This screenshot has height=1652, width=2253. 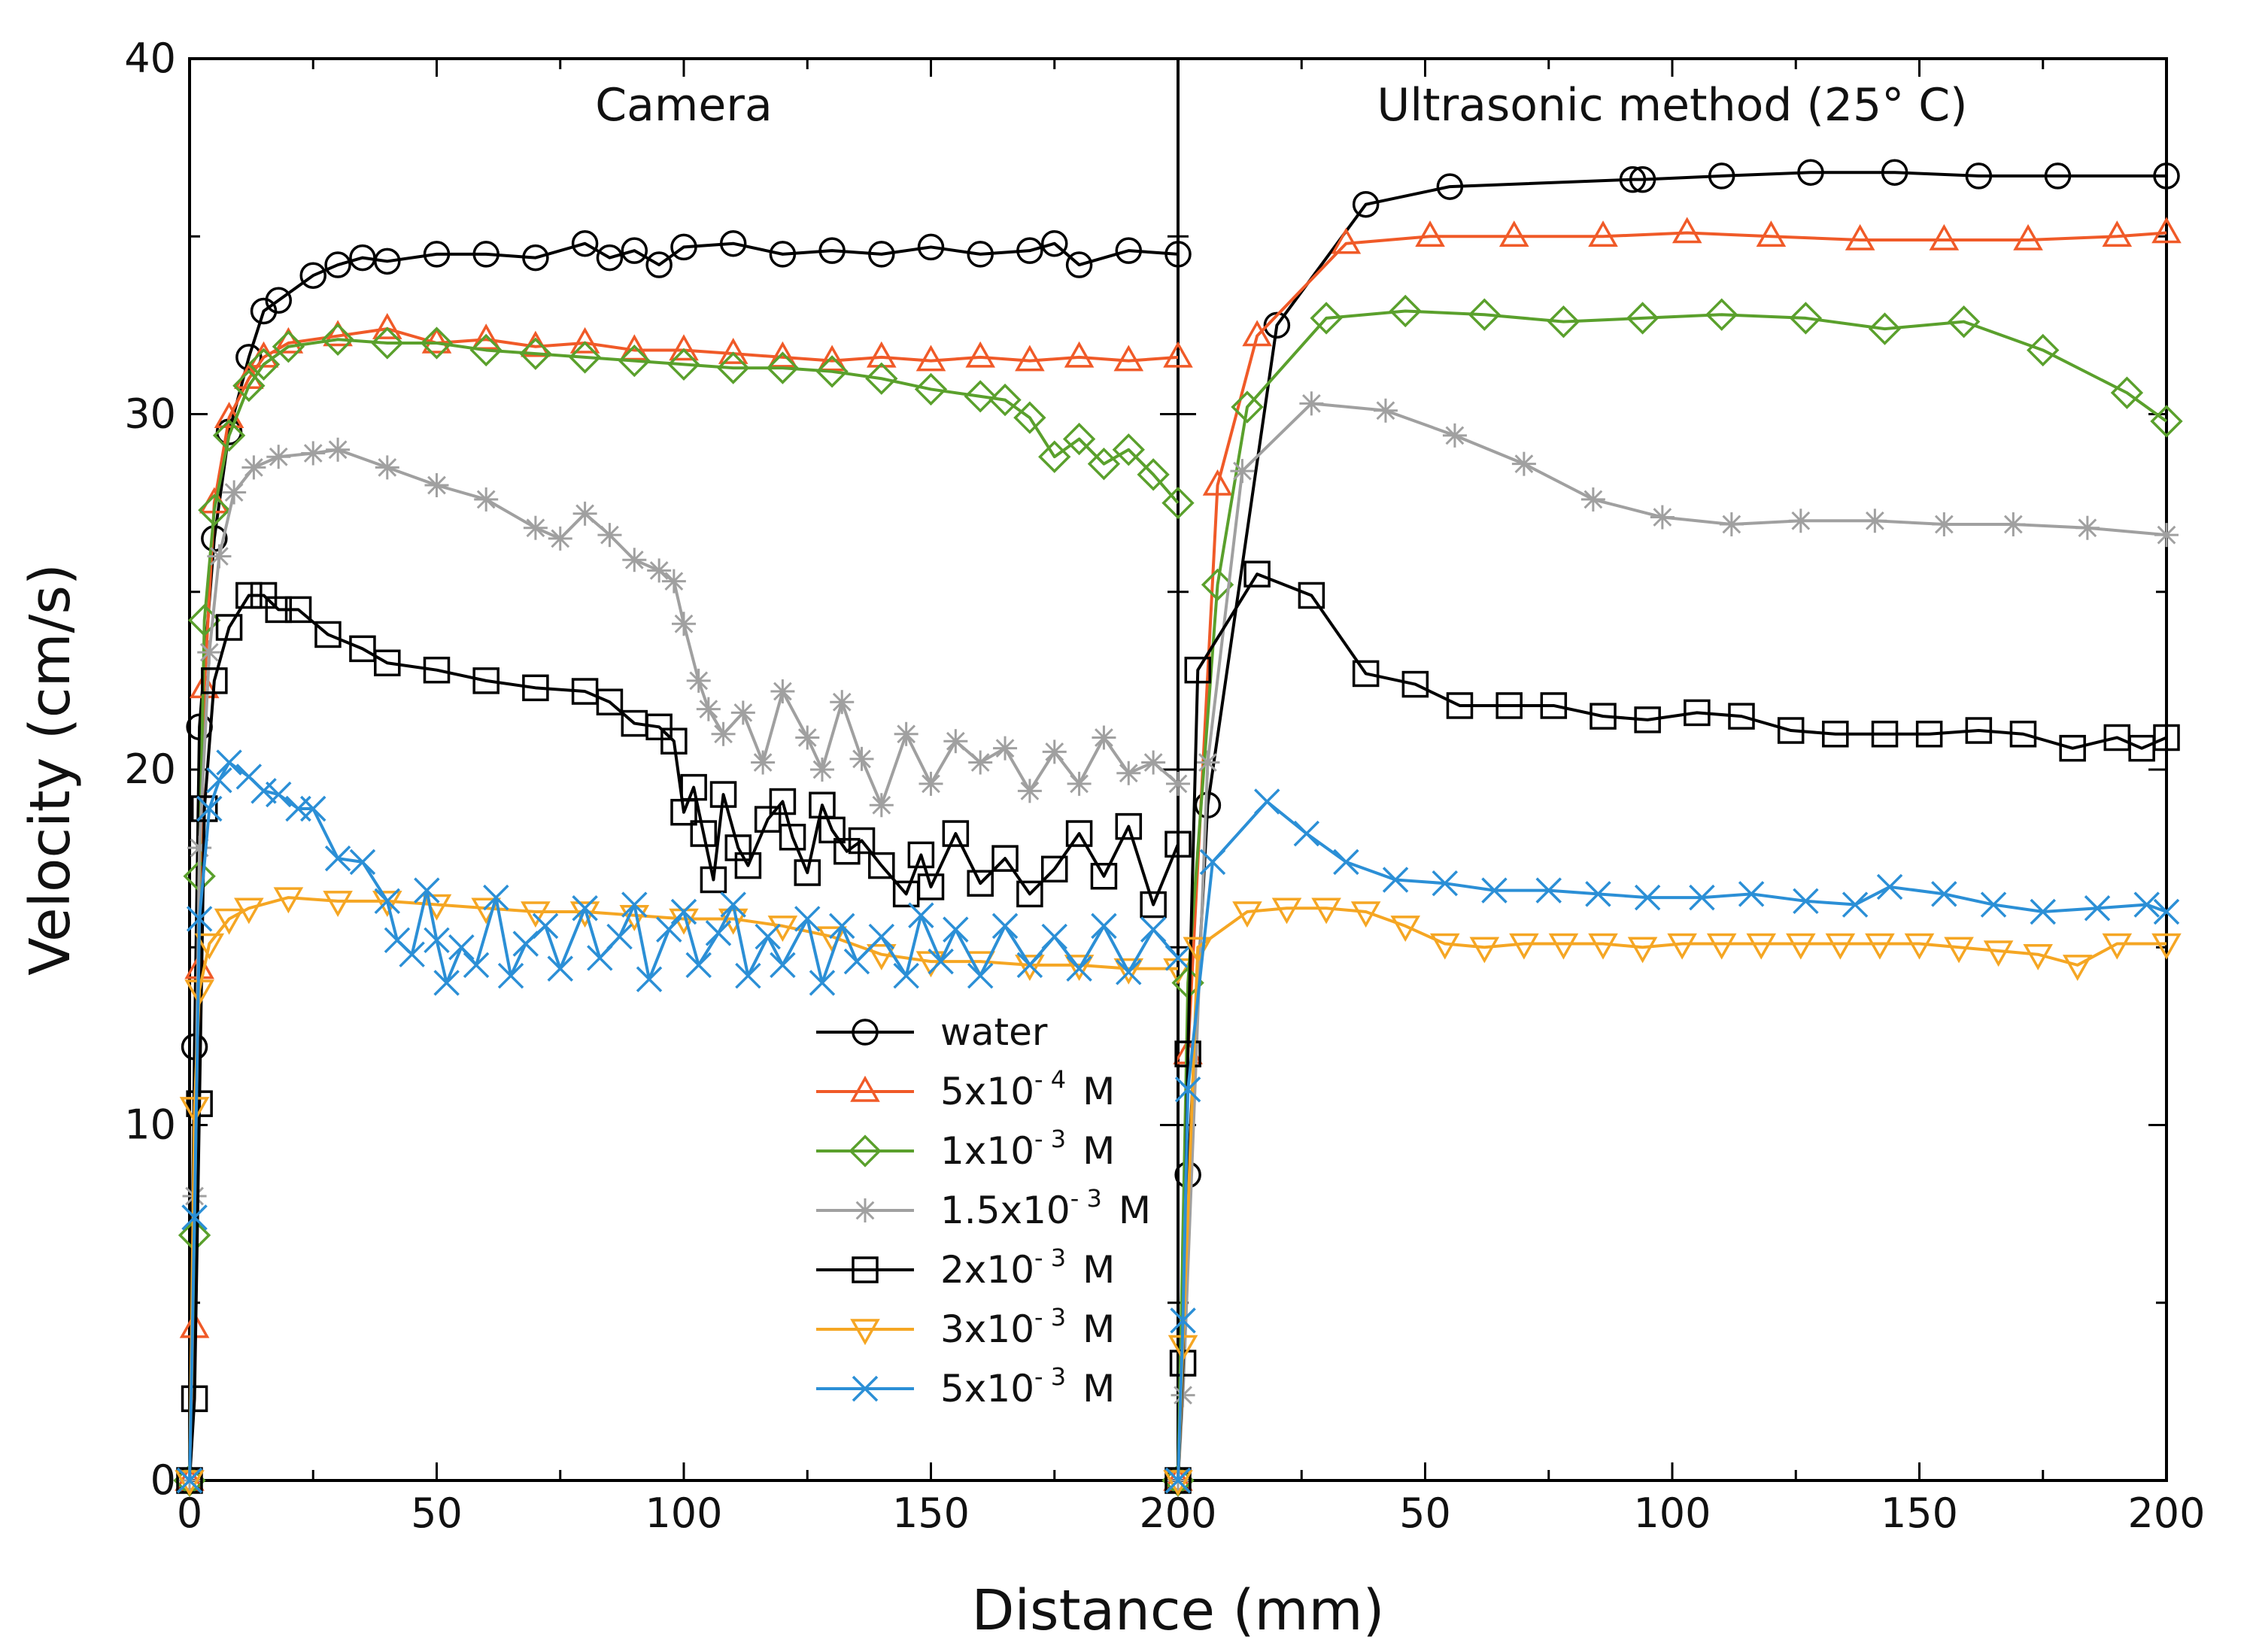 I want to click on legend-base: 2x10, so click(x=987, y=1270).